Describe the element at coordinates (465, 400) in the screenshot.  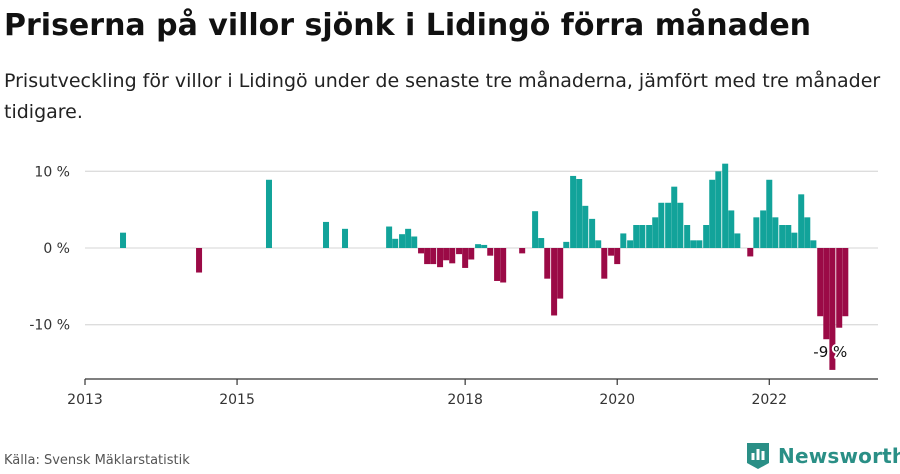
I see `x-tick-label: 2018` at that location.